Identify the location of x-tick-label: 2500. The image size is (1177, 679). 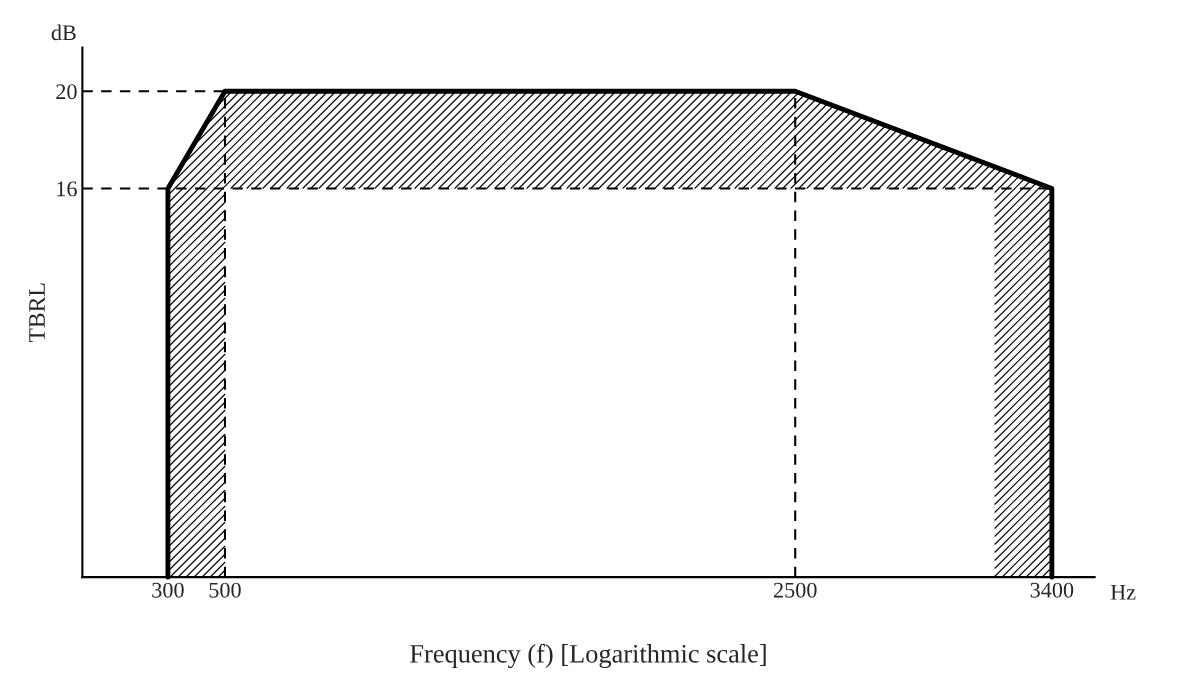
(795, 590).